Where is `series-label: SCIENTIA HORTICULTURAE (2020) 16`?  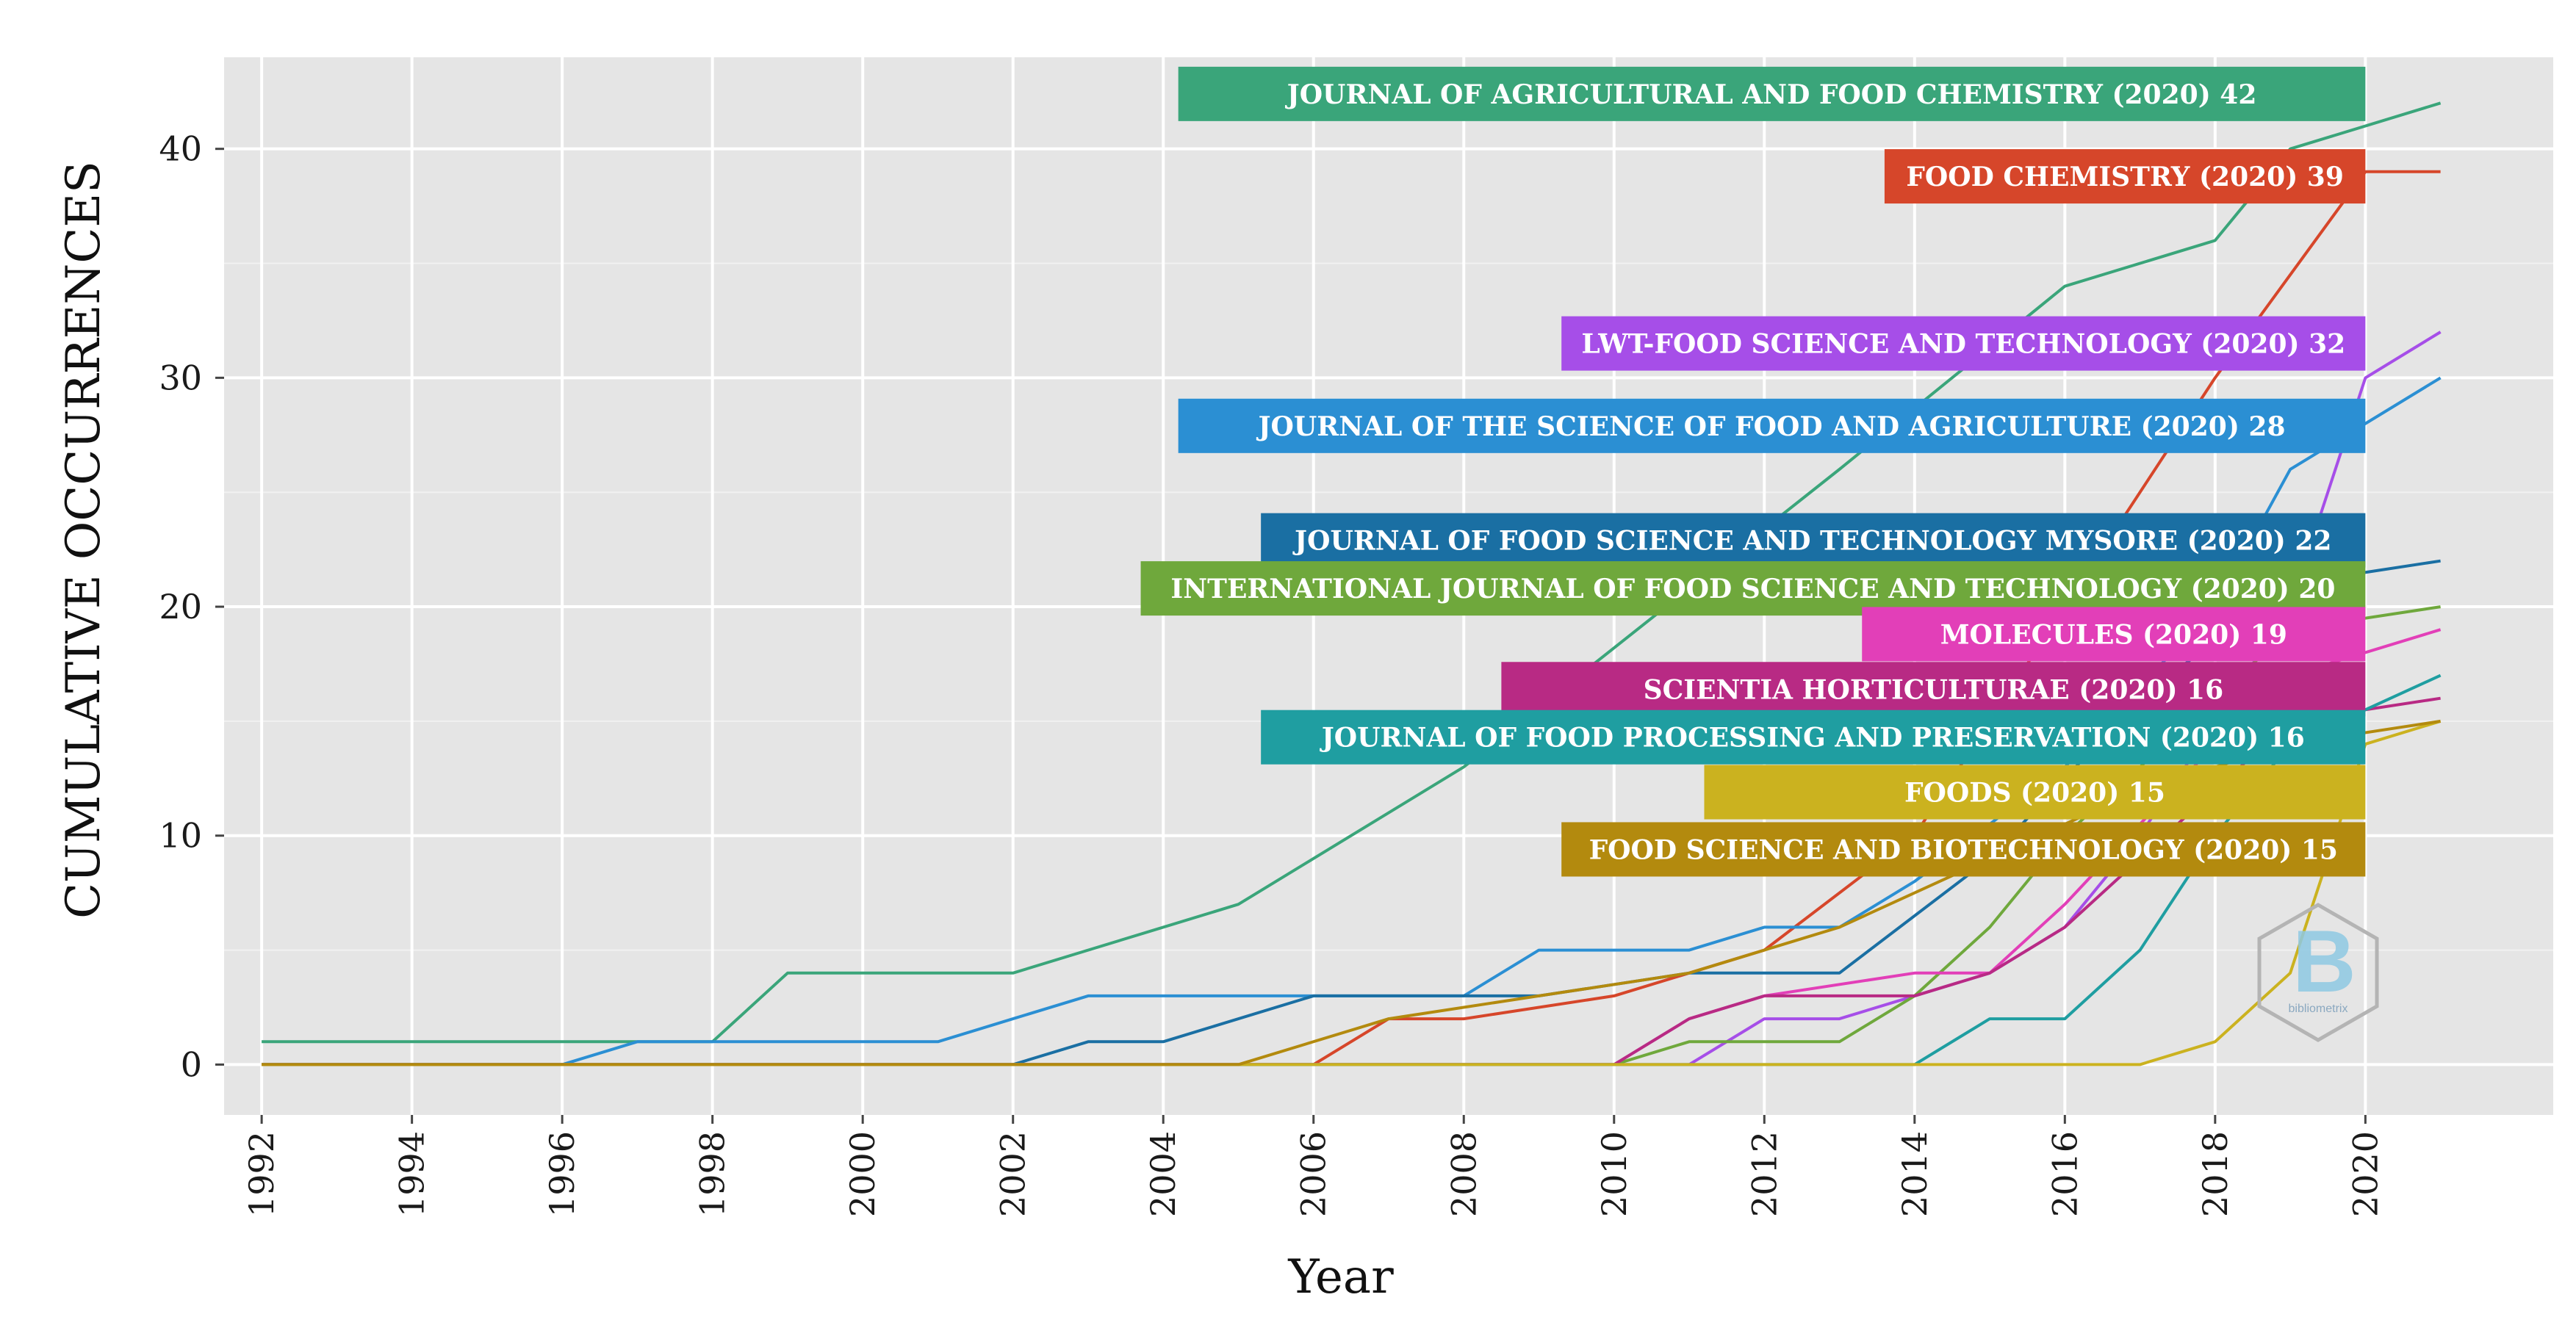
series-label: SCIENTIA HORTICULTURAE (2020) 16 is located at coordinates (1934, 689).